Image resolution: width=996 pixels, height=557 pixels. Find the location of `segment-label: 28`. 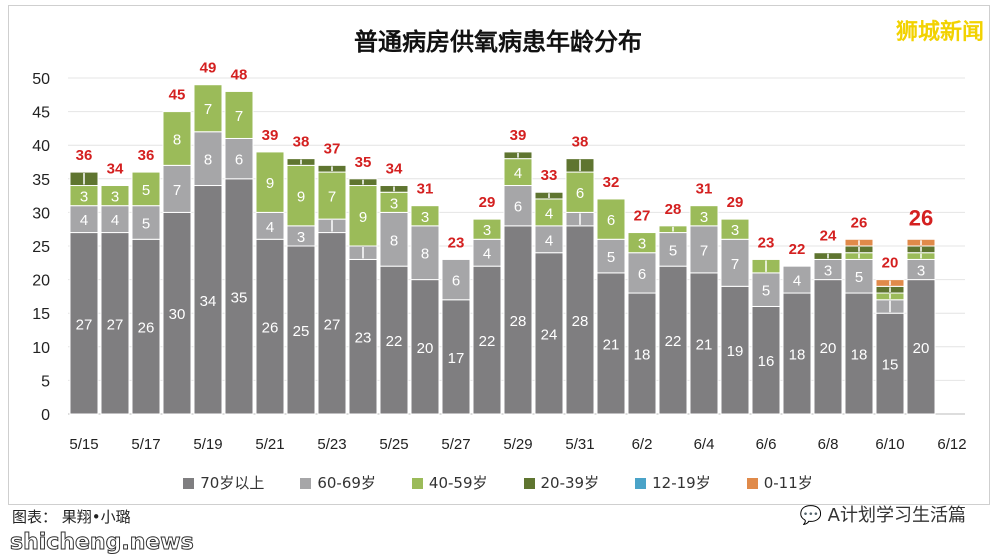

segment-label: 28 is located at coordinates (518, 321).